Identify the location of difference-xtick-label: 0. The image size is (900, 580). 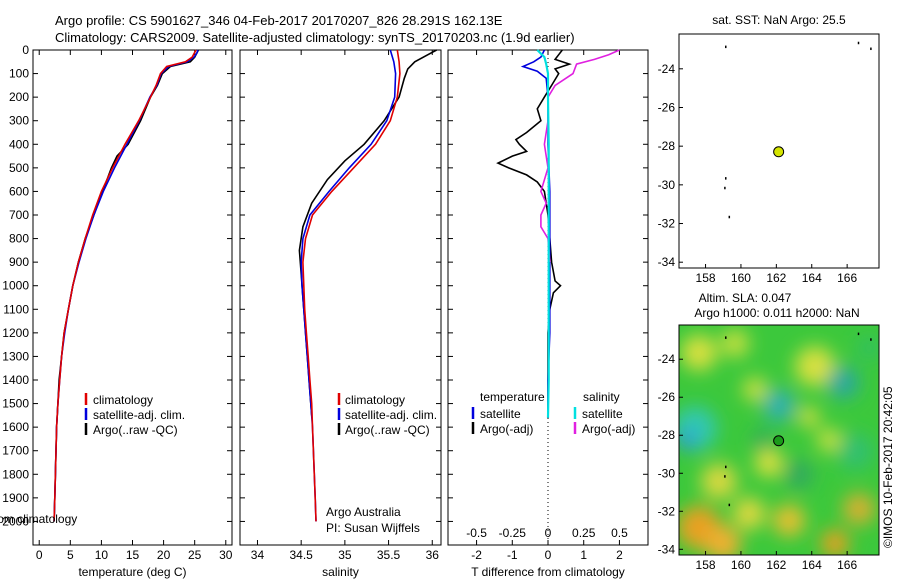
(548, 555).